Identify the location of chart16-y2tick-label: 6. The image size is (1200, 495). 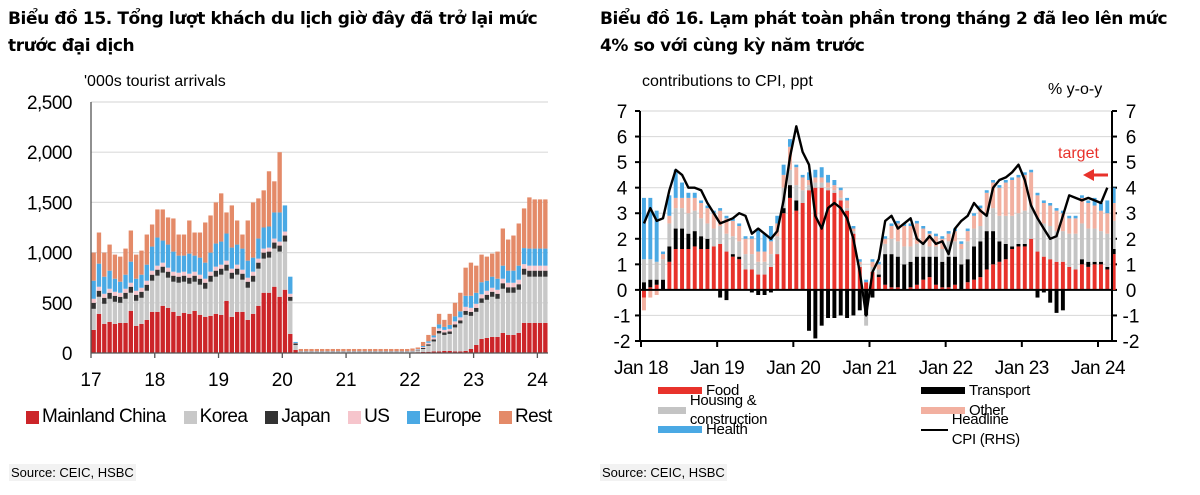
(1131, 138).